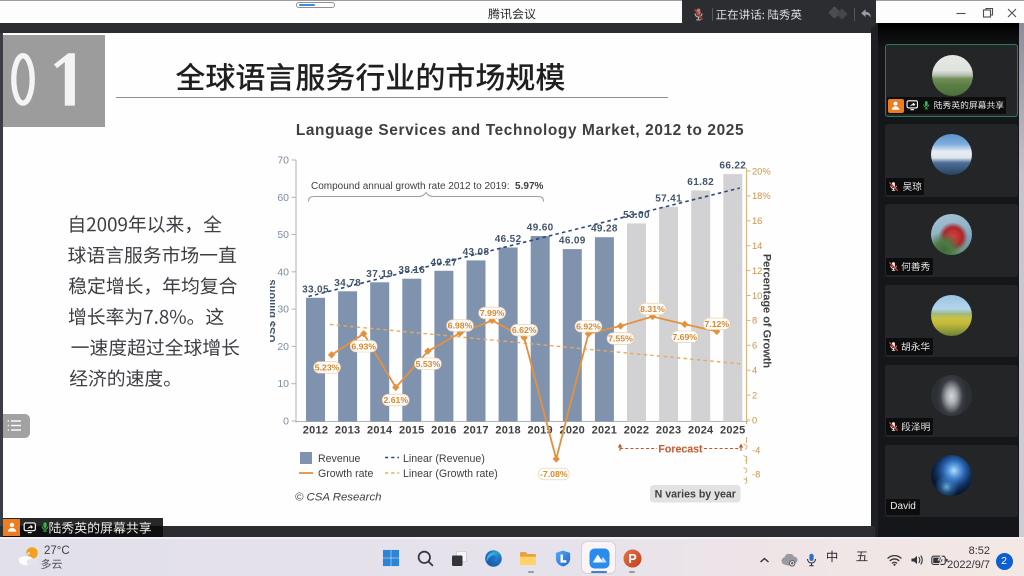 The width and height of the screenshot is (1024, 576). What do you see at coordinates (684, 337) in the screenshot?
I see `svg-text: 7.69%` at bounding box center [684, 337].